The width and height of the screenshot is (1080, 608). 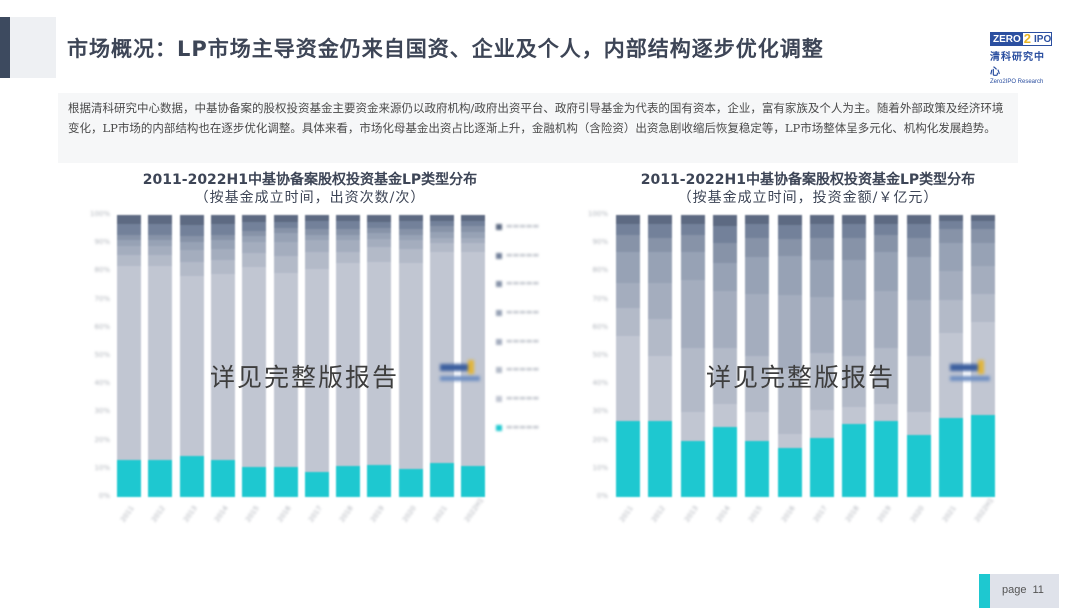 What do you see at coordinates (127, 514) in the screenshot?
I see `x-tick-label: 2011` at bounding box center [127, 514].